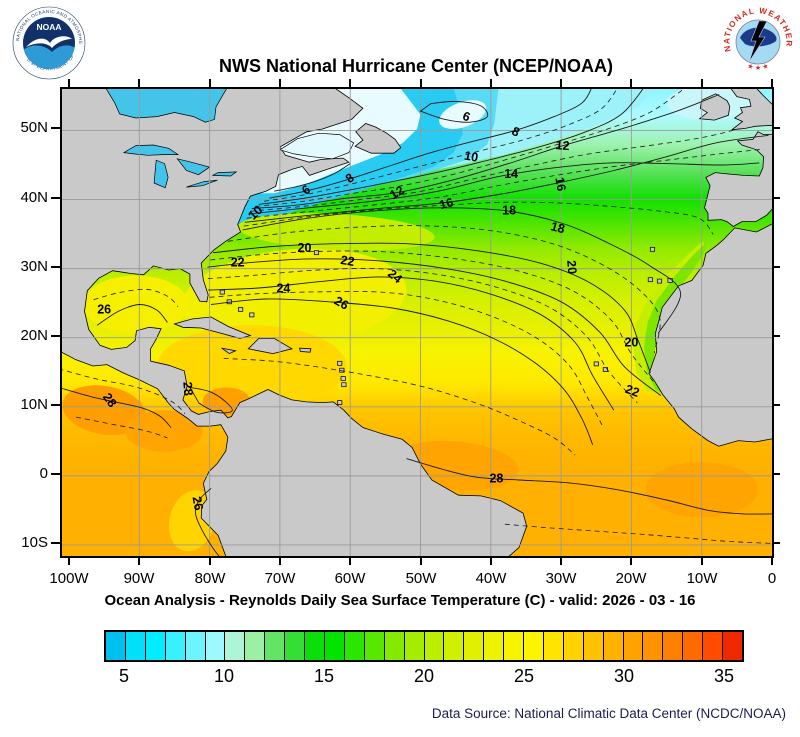 Image resolution: width=800 pixels, height=737 pixels. What do you see at coordinates (43, 473) in the screenshot?
I see `lat-label-0: 0` at bounding box center [43, 473].